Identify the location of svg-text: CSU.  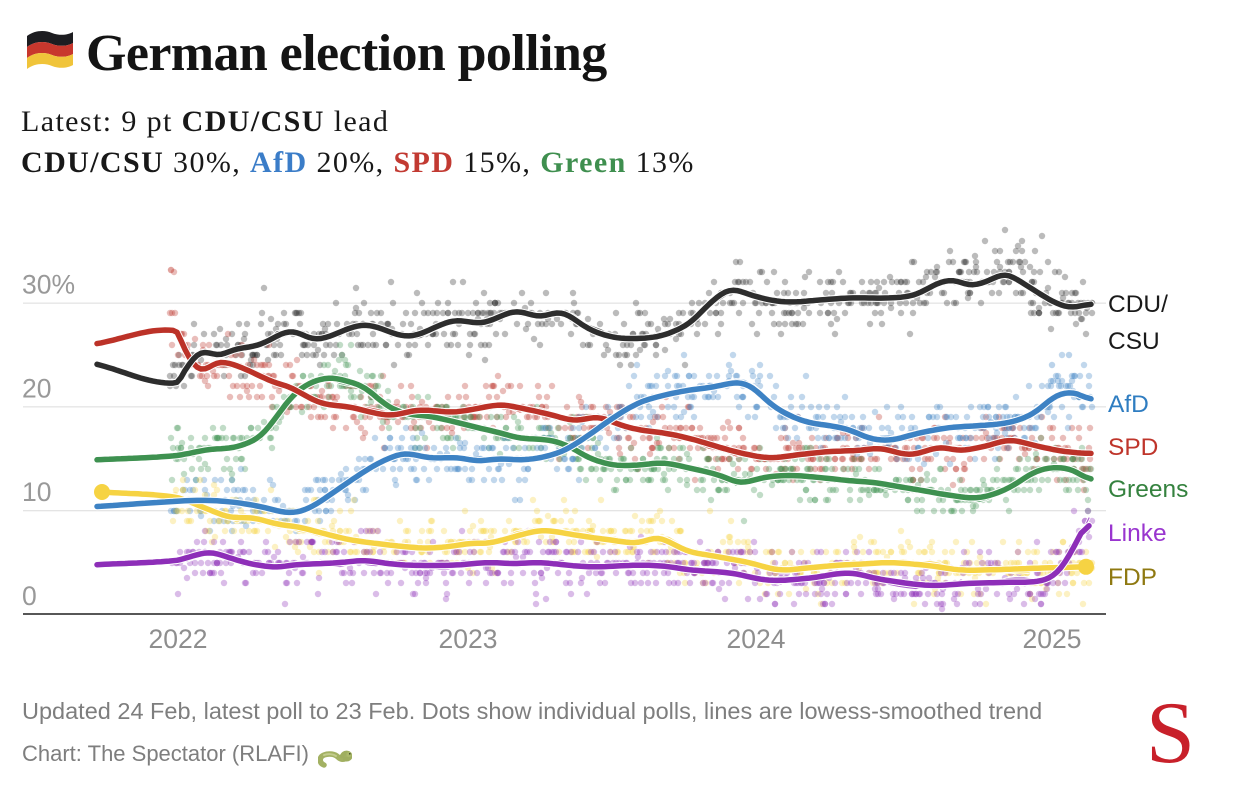
(1134, 341).